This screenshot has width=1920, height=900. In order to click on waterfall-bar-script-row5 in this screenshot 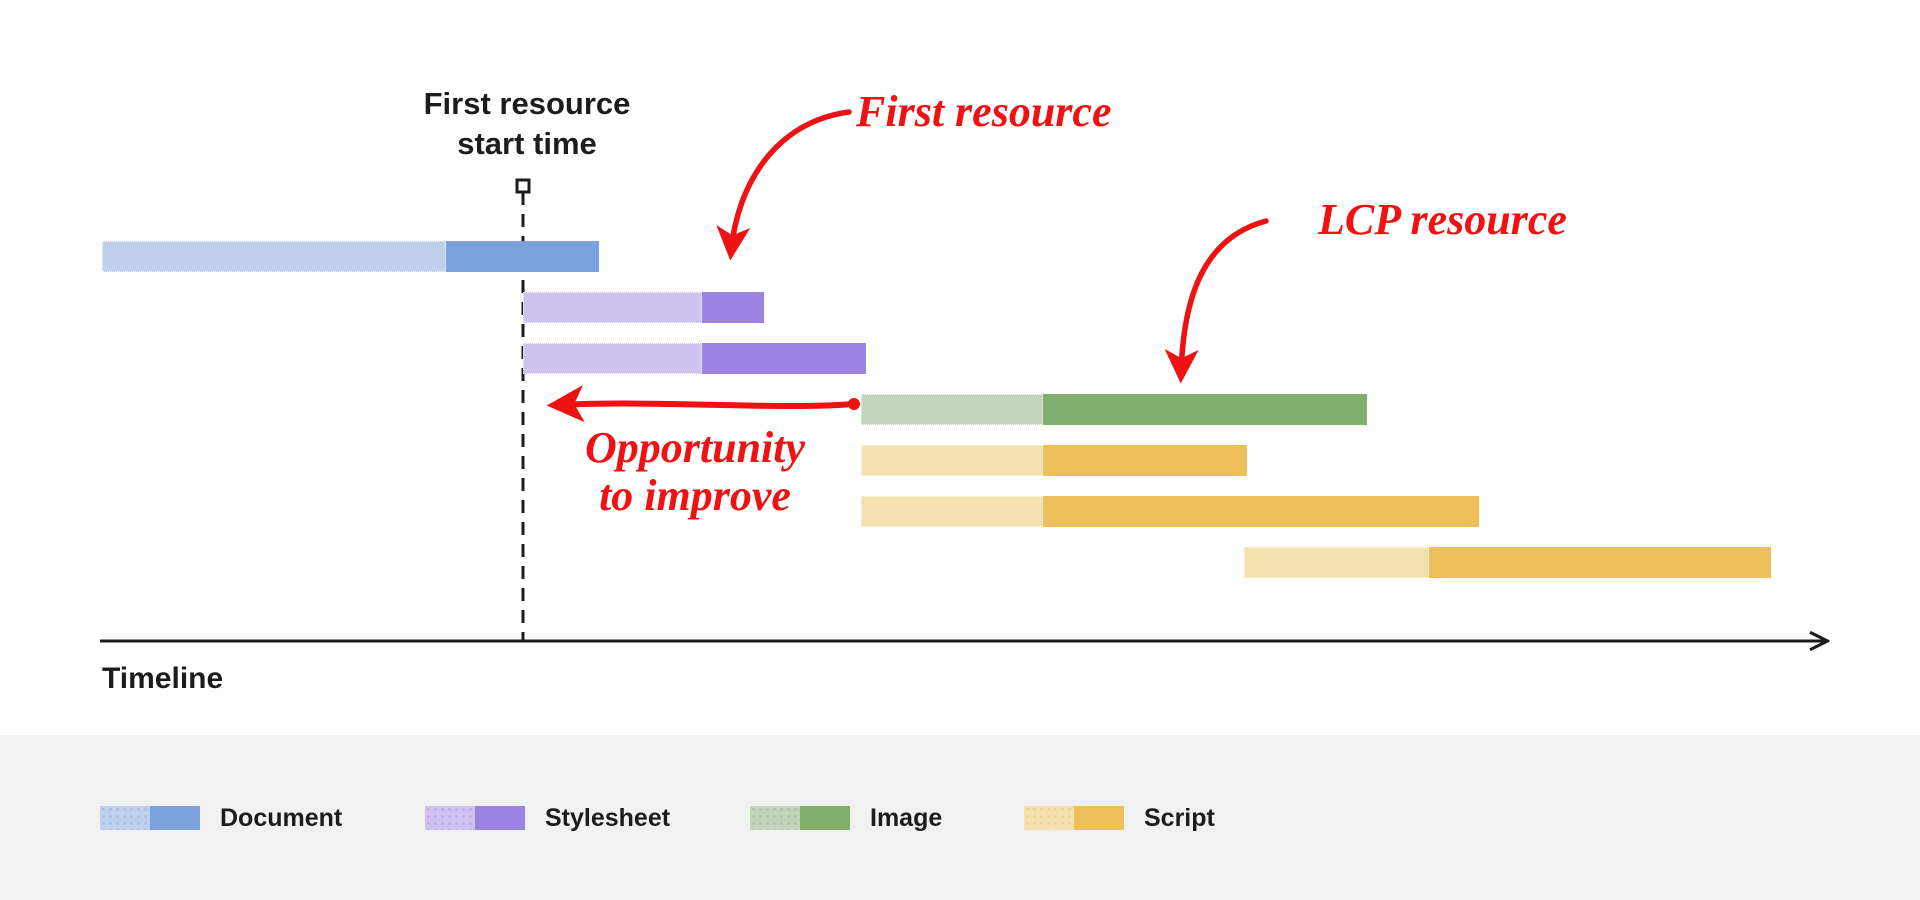, I will do `click(1054, 460)`.